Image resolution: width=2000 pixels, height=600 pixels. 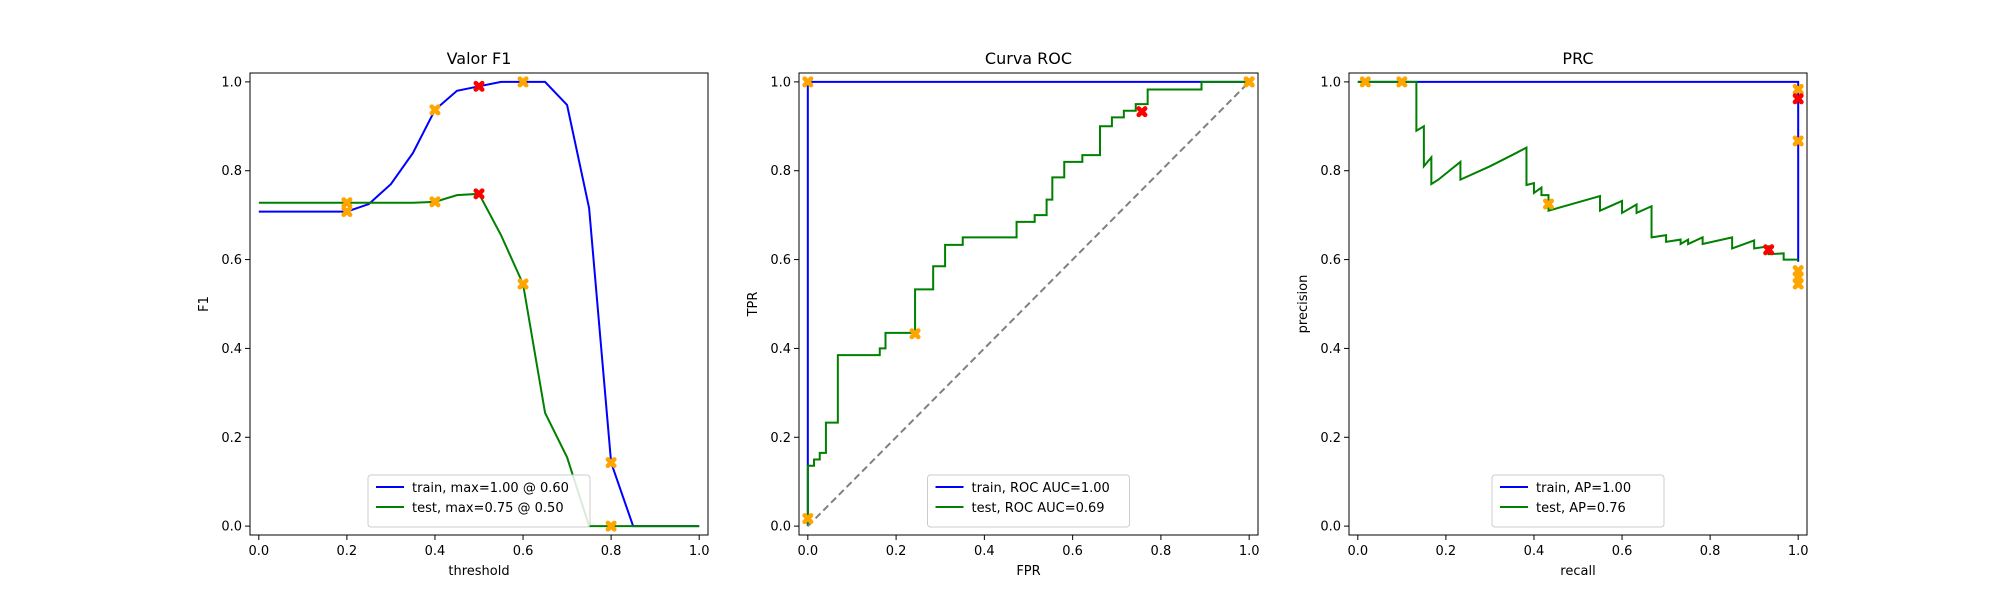 I want to click on x-axis-label: FPR, so click(x=1028, y=571).